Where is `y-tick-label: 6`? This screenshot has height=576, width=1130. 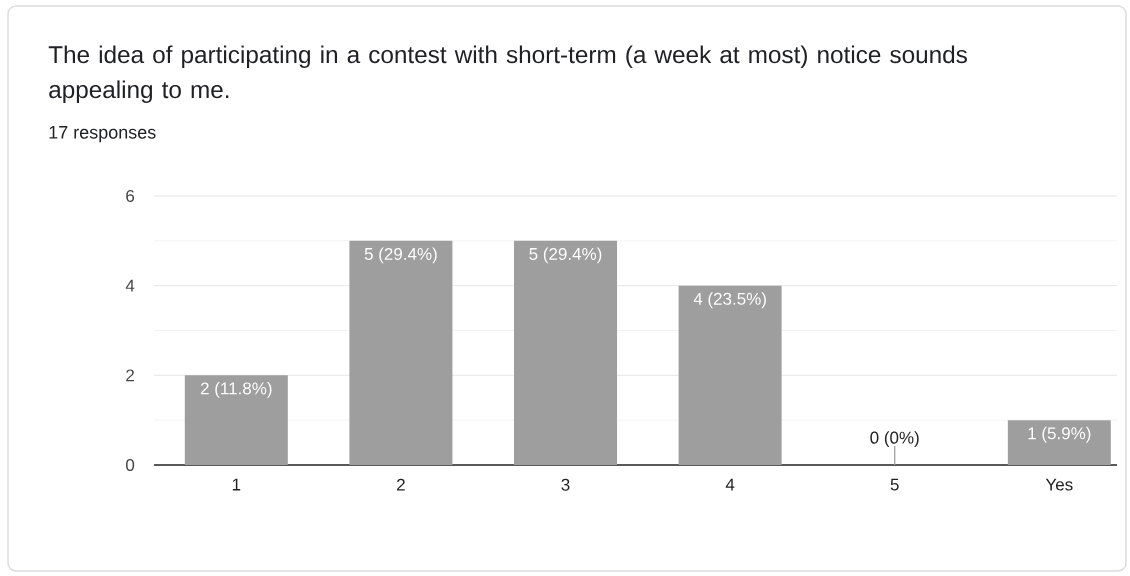 y-tick-label: 6 is located at coordinates (130, 196).